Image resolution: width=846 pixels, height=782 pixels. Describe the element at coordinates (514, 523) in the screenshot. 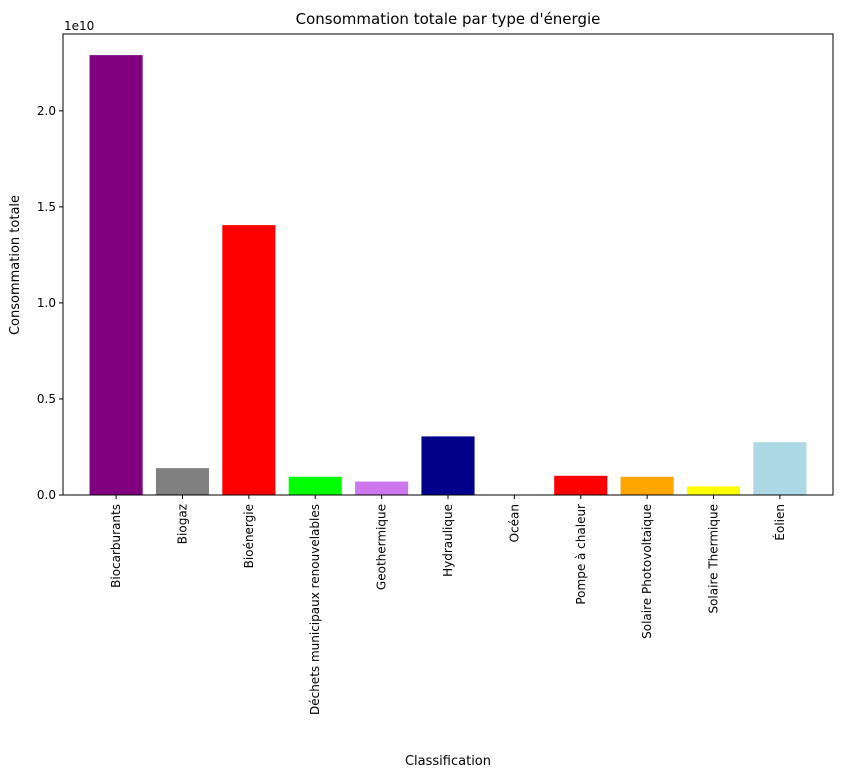

I see `x-tick-label-6: Océan` at that location.